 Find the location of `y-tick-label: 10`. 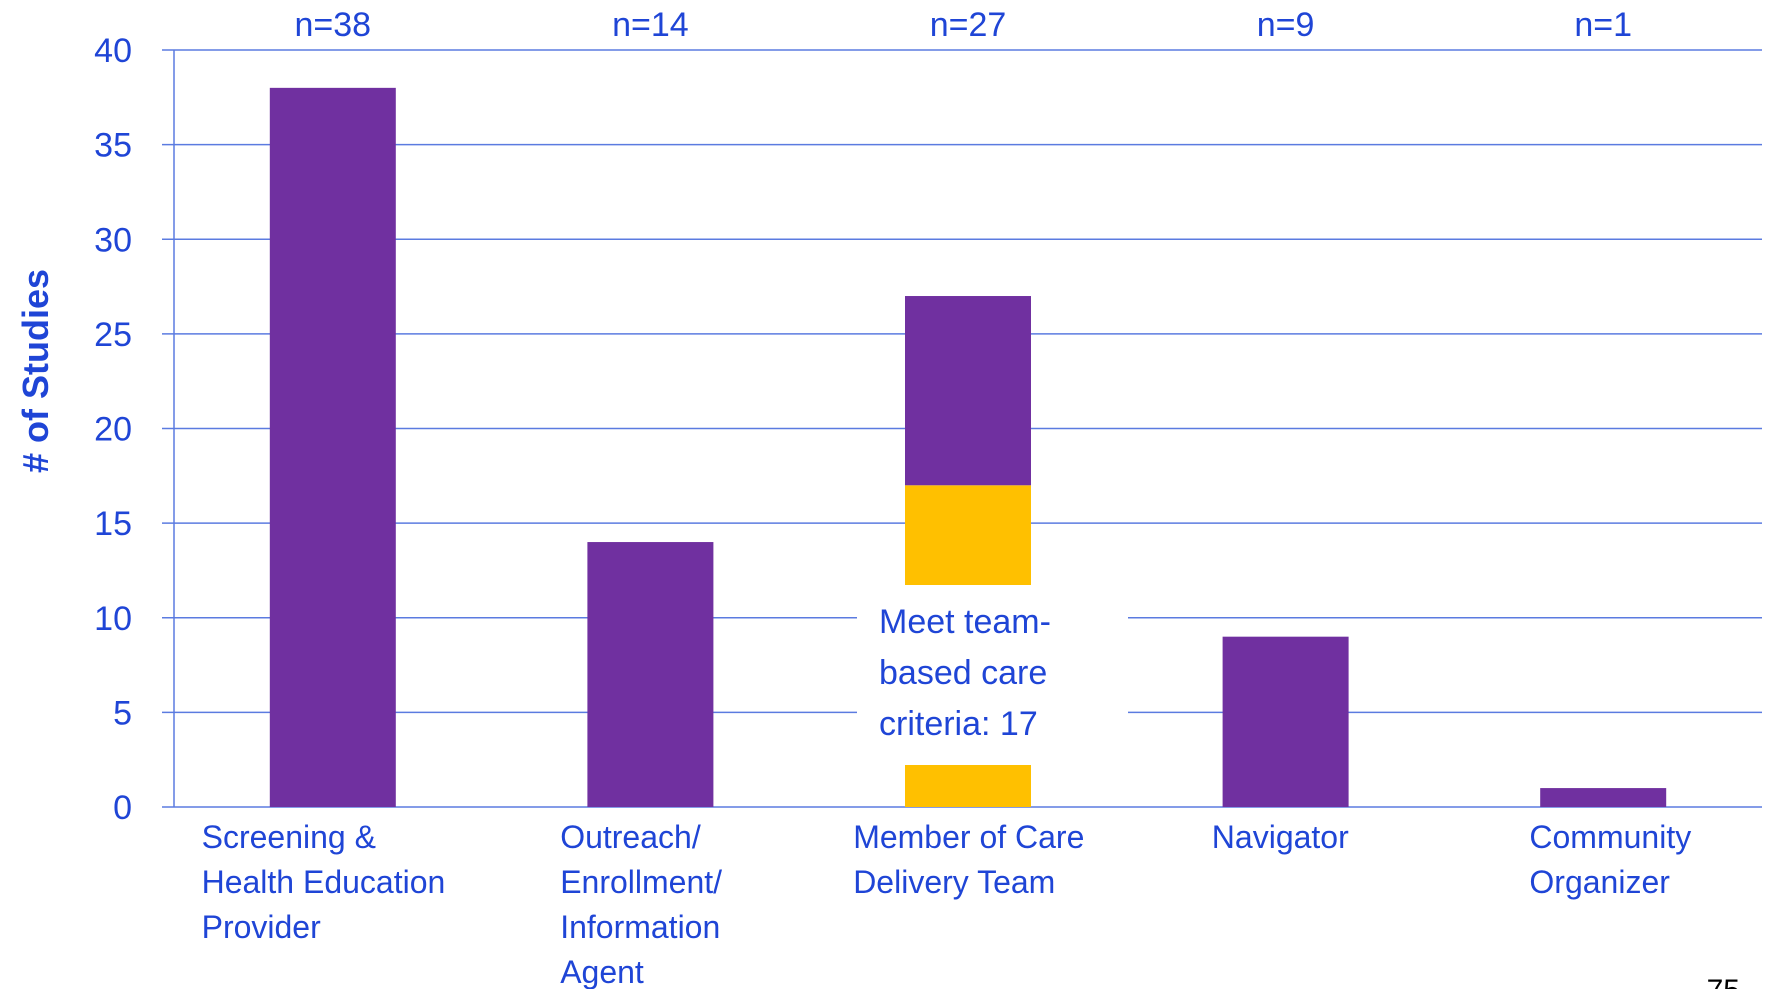

y-tick-label: 10 is located at coordinates (113, 619).